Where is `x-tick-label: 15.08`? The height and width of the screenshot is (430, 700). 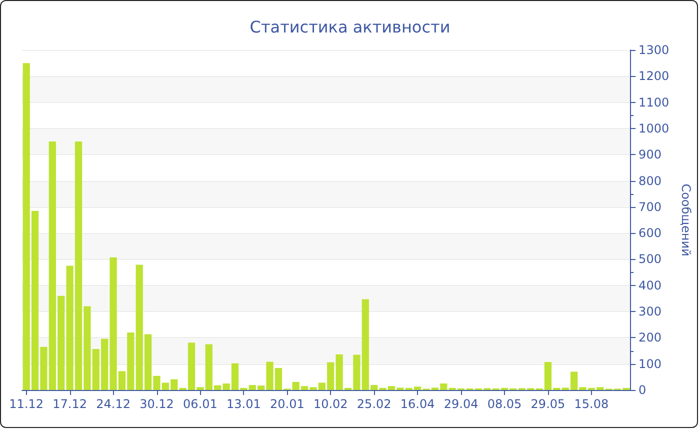 x-tick-label: 15.08 is located at coordinates (591, 404).